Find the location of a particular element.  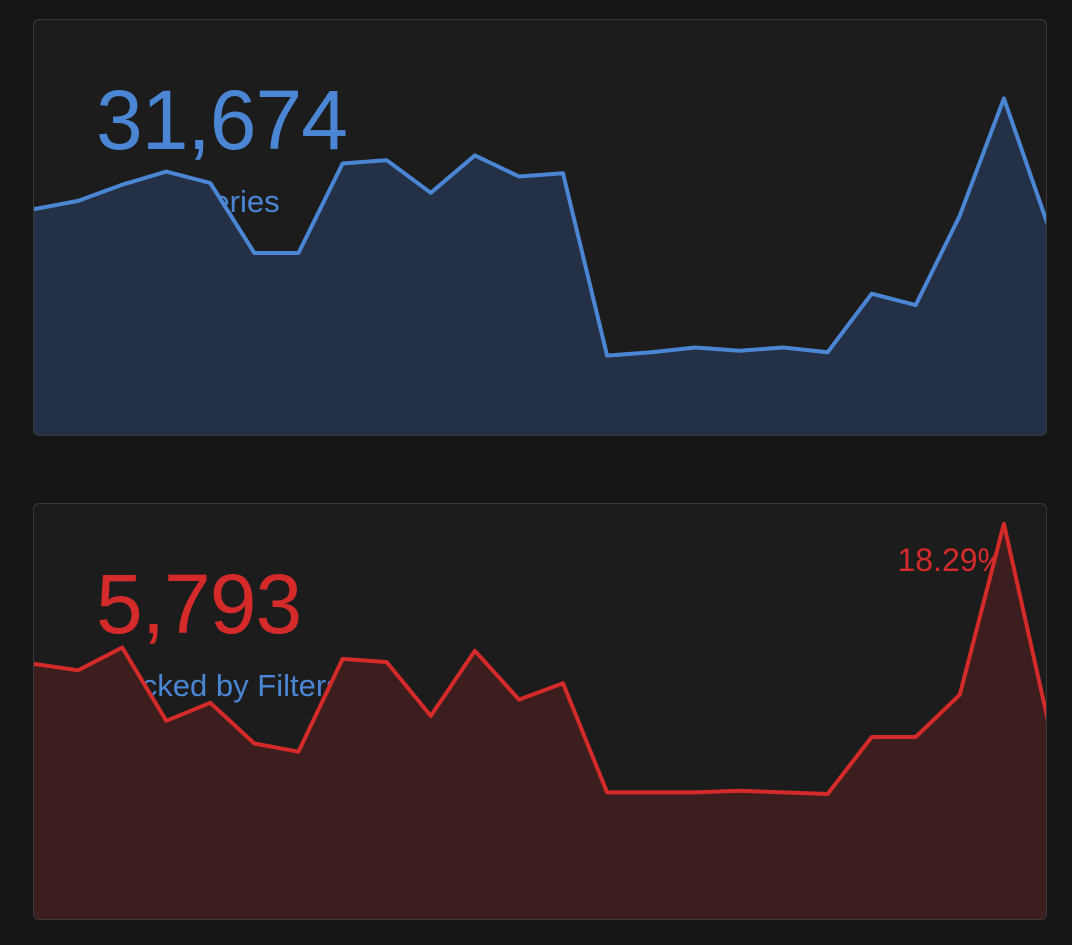

blocked-percentage: 18.29% is located at coordinates (951, 560).